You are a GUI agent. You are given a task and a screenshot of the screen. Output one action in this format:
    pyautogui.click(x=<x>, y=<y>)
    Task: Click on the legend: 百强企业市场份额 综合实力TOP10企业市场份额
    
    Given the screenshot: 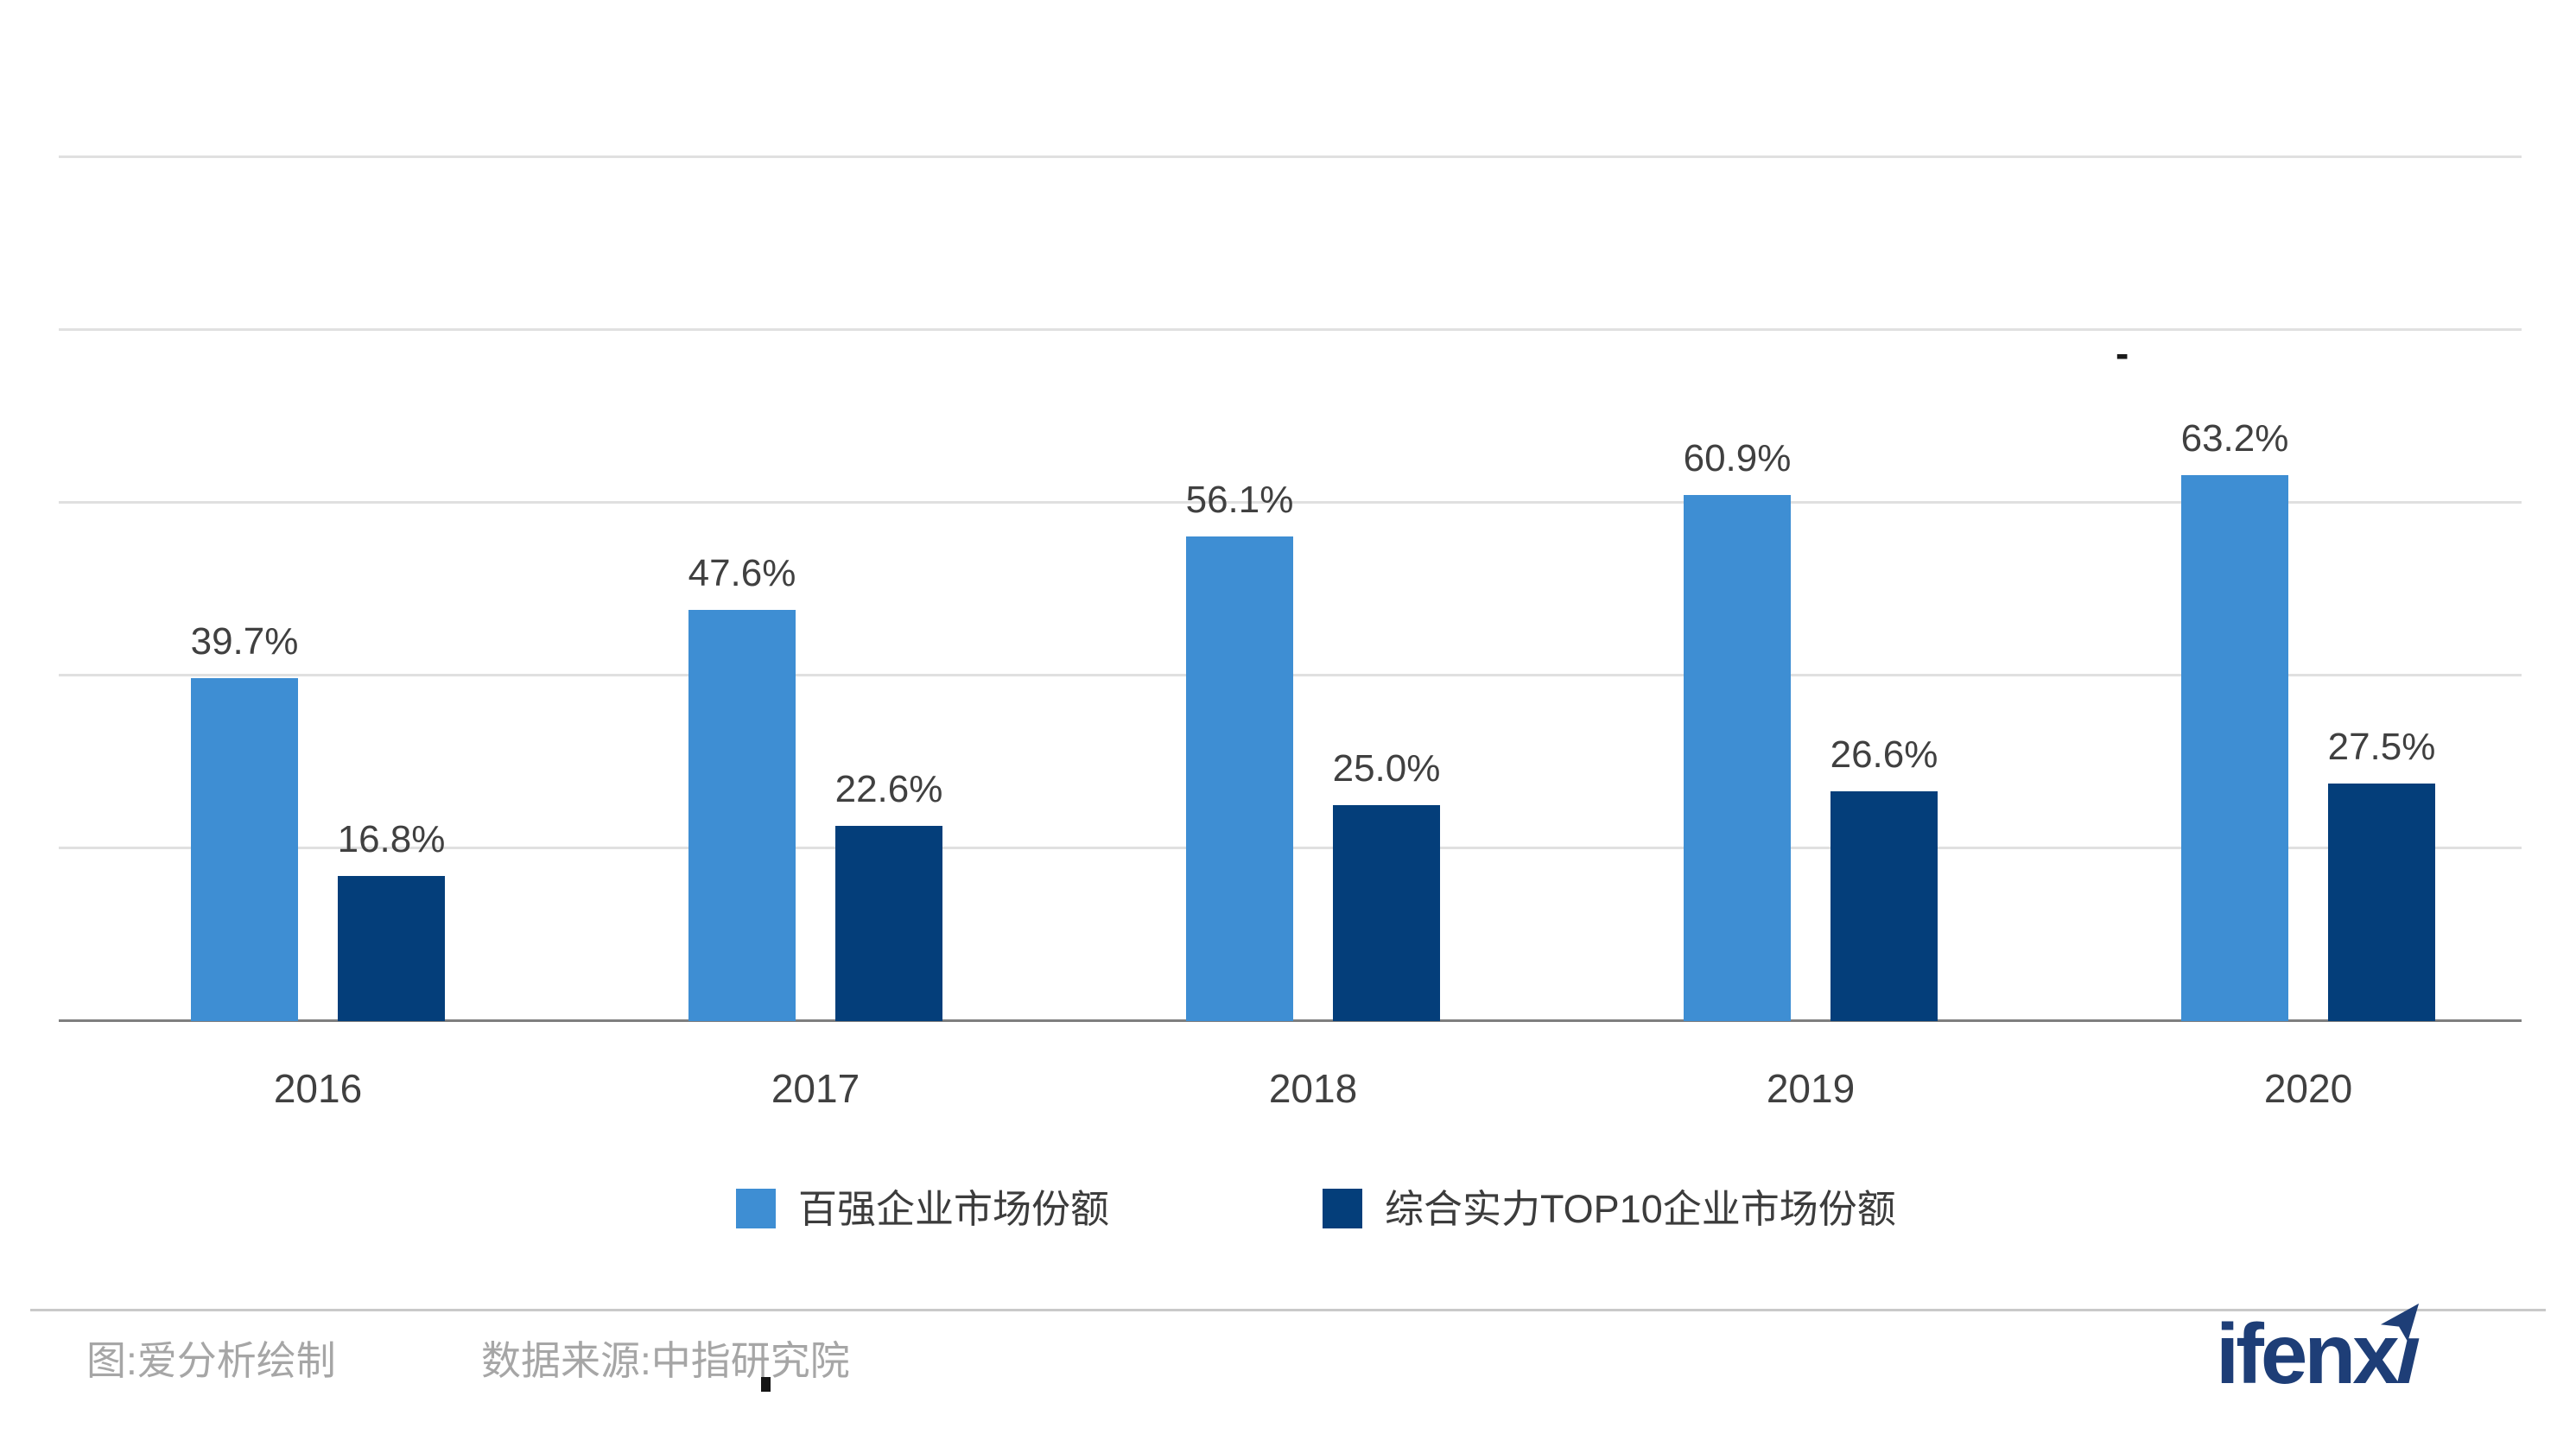 What is the action you would take?
    pyautogui.click(x=1288, y=1209)
    